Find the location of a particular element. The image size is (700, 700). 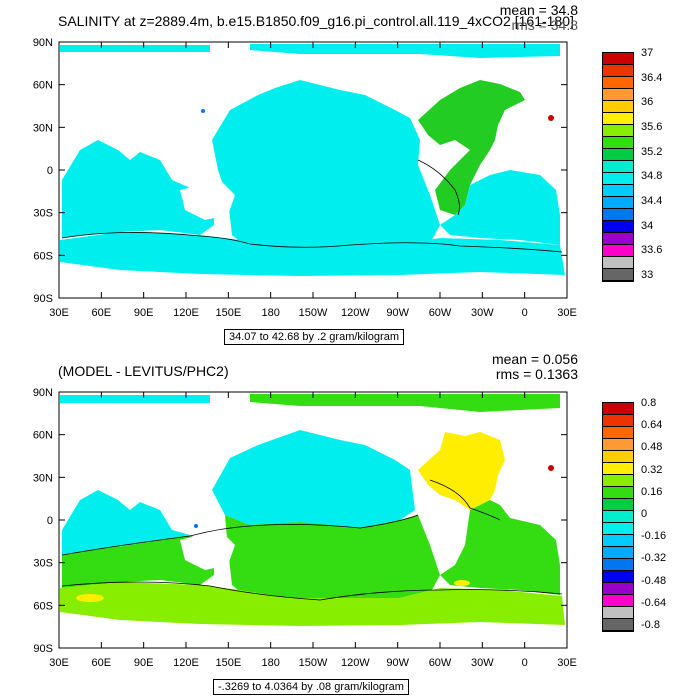

colorbar-label: 37 is located at coordinates (647, 53).